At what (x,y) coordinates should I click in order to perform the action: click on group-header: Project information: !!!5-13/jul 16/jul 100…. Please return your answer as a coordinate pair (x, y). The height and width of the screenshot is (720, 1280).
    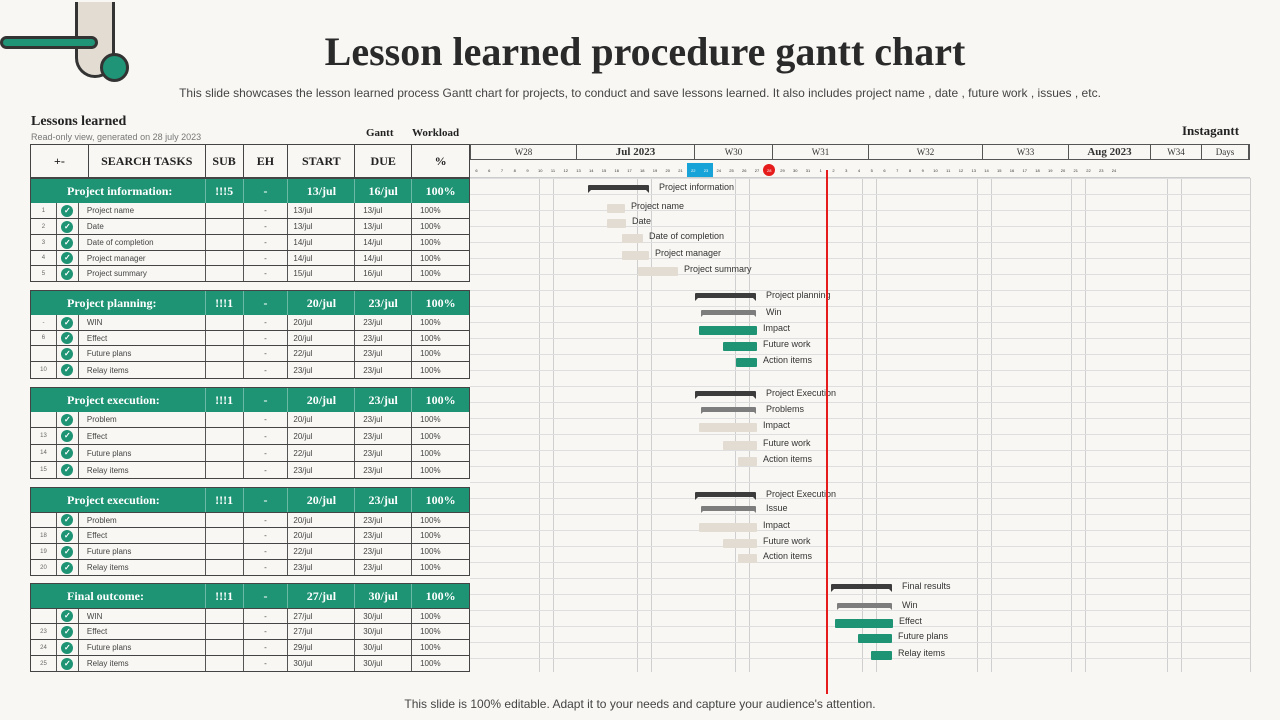
    Looking at the image, I should click on (250, 191).